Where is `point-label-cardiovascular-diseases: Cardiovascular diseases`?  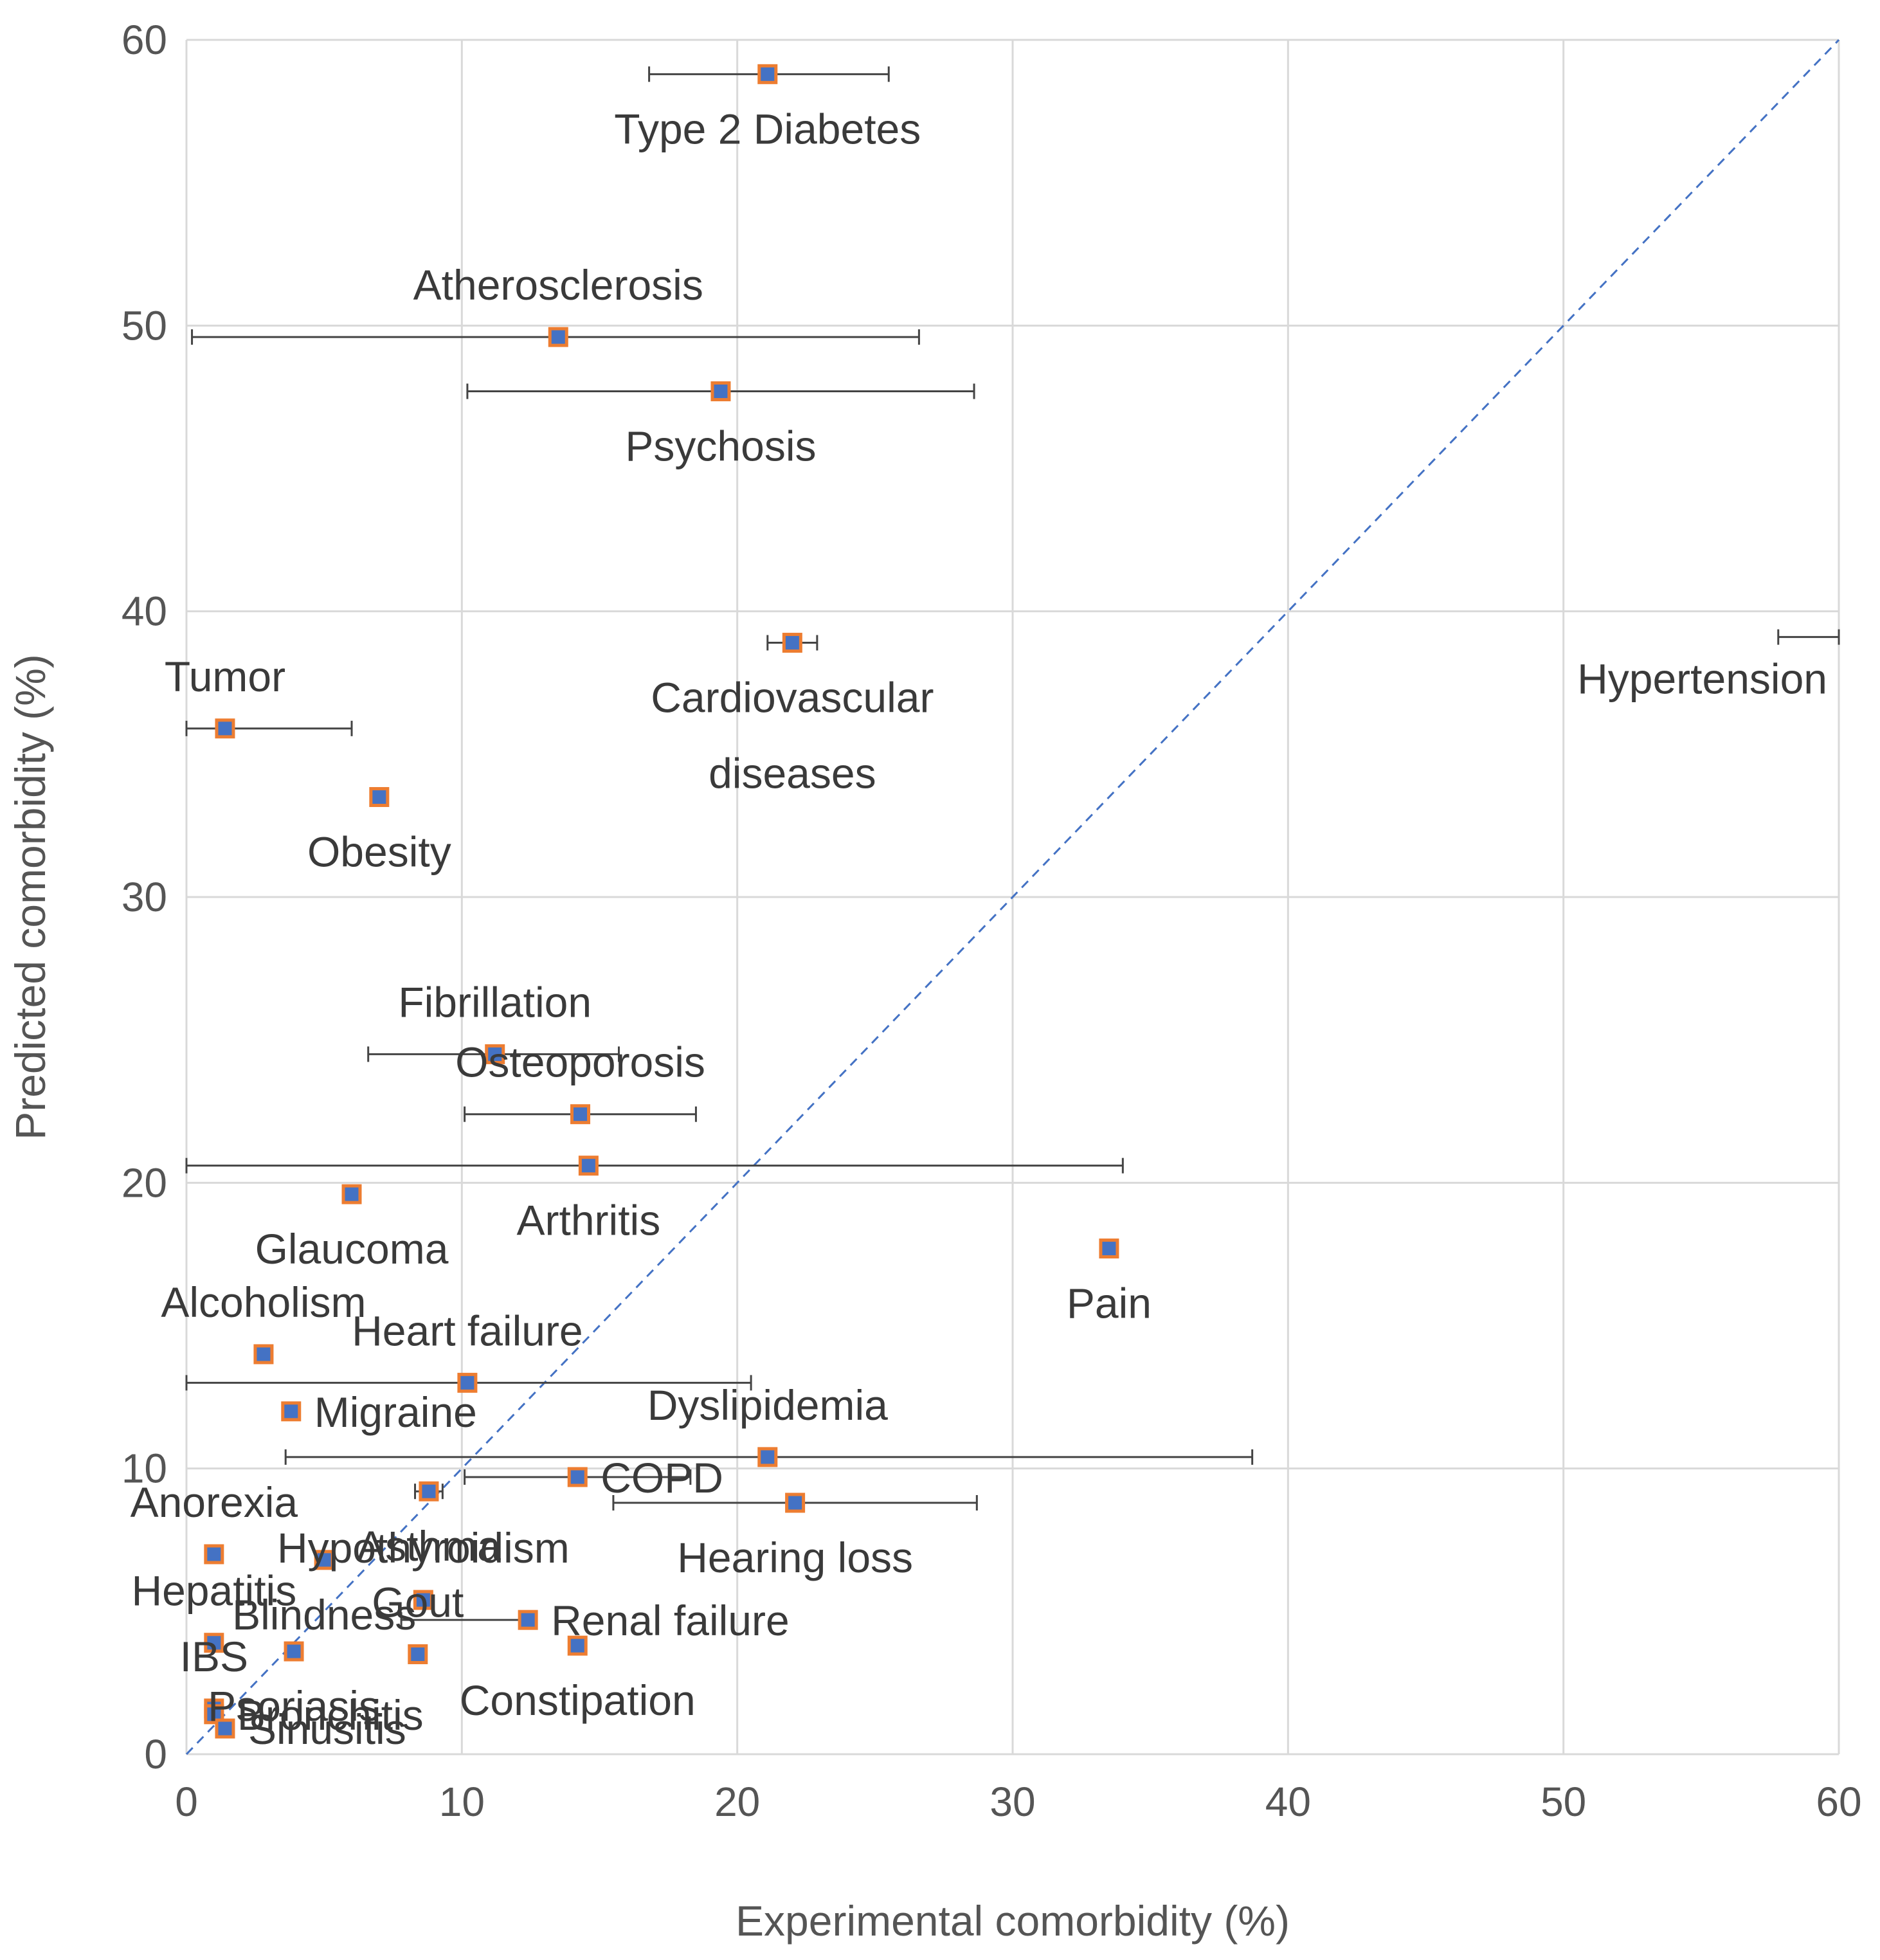
point-label-cardiovascular-diseases: Cardiovascular diseases is located at coordinates (792, 735).